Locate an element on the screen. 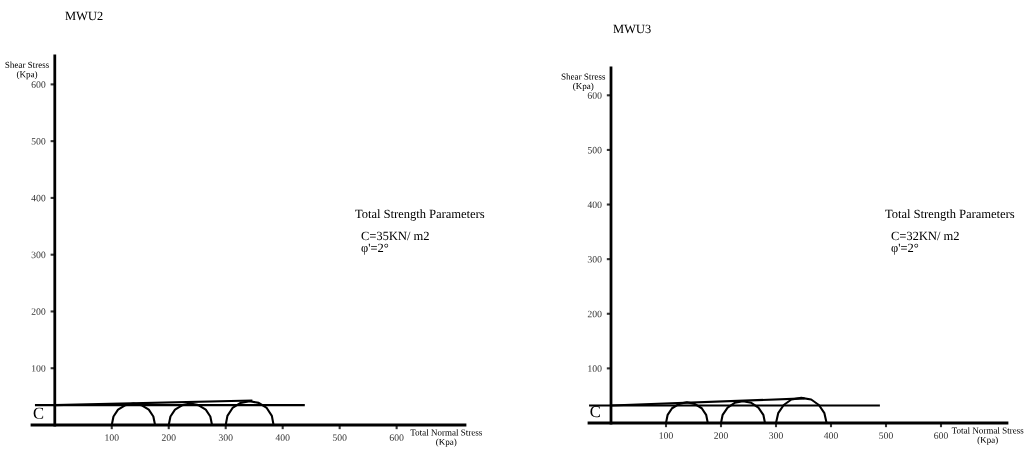 The image size is (1027, 449). chart-title: MWU2 is located at coordinates (84, 16).